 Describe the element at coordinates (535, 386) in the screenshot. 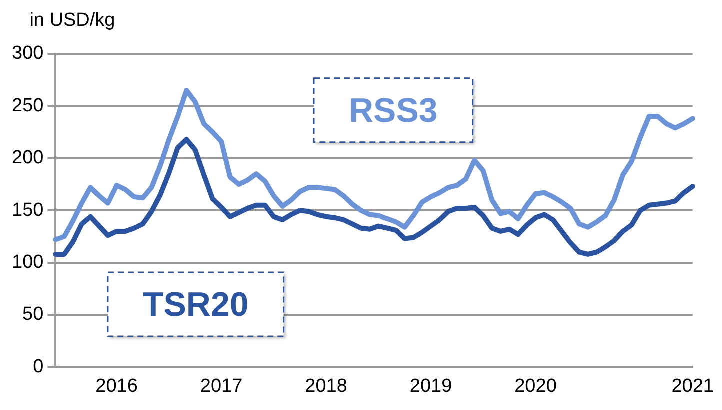

I see `x-tick-label: 2020` at that location.